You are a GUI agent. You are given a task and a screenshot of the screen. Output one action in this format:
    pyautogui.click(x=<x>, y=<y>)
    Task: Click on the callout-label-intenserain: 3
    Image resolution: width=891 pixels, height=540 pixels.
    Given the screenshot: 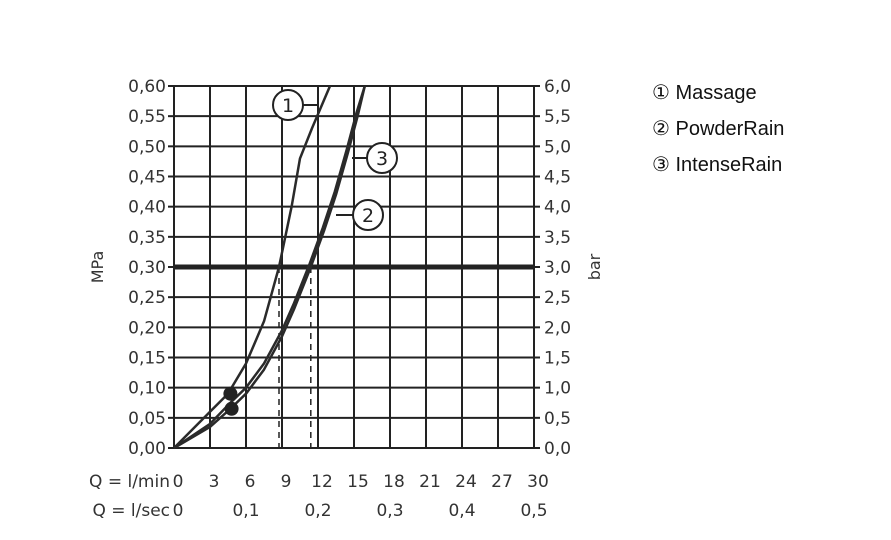 What is the action you would take?
    pyautogui.click(x=382, y=159)
    